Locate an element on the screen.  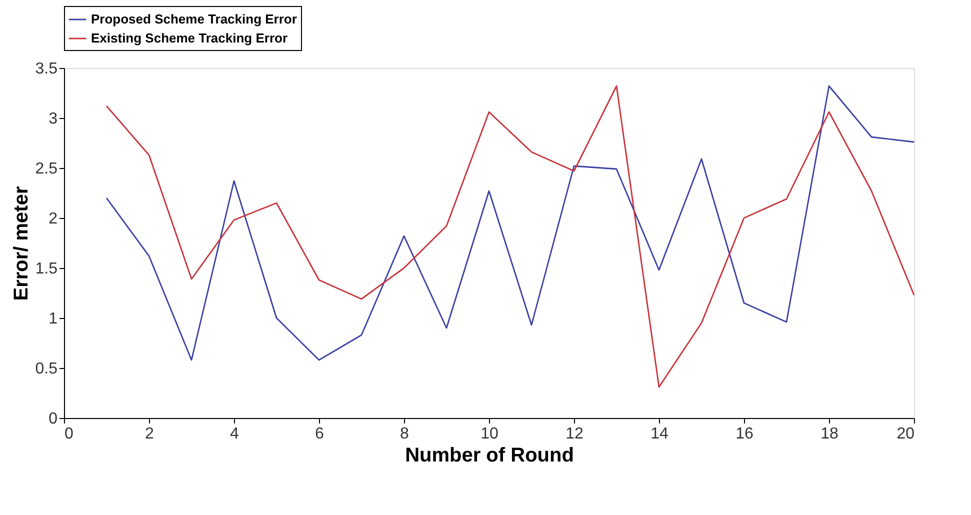
x-tick-label: 18 is located at coordinates (829, 434).